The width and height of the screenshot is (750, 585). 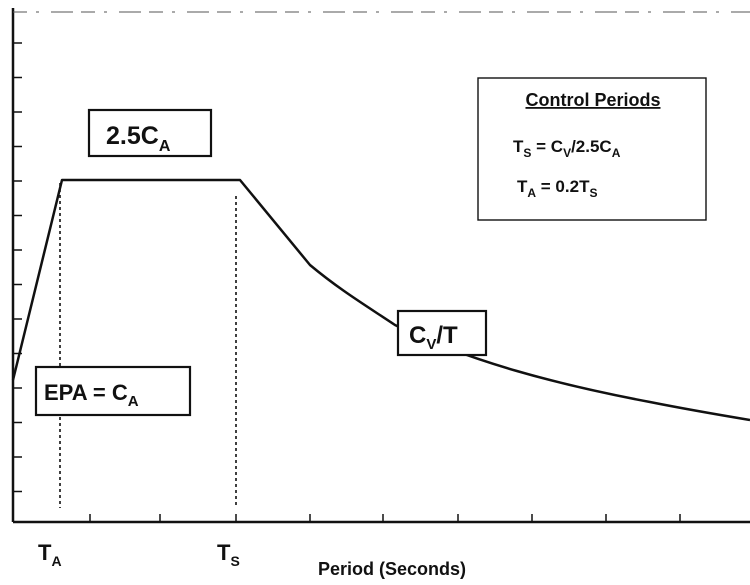 I want to click on ts-marker-label: TS, so click(x=228, y=554).